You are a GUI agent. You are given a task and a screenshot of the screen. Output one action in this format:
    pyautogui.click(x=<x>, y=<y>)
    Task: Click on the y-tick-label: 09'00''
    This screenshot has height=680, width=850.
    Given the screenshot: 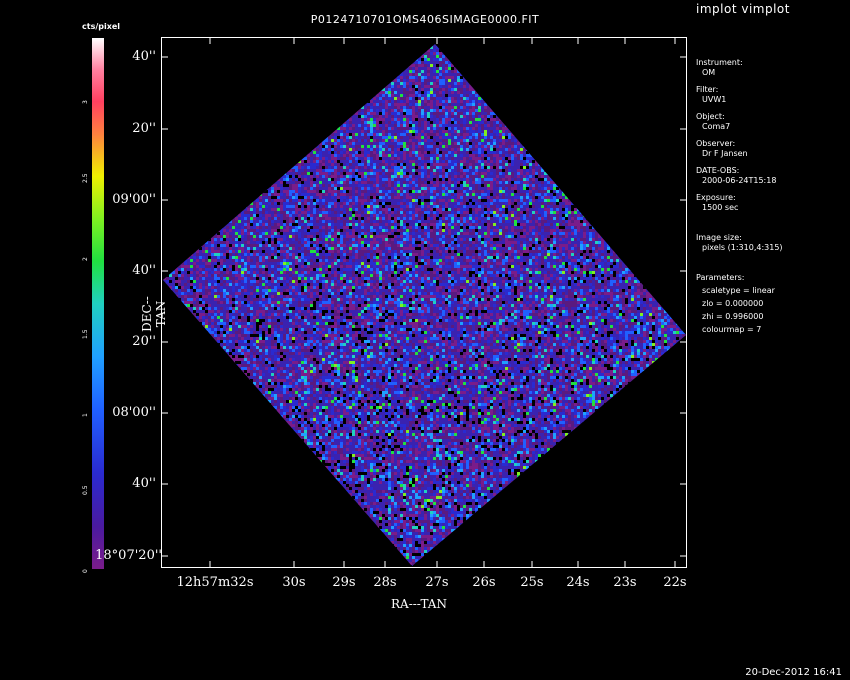 What is the action you would take?
    pyautogui.click(x=133, y=199)
    